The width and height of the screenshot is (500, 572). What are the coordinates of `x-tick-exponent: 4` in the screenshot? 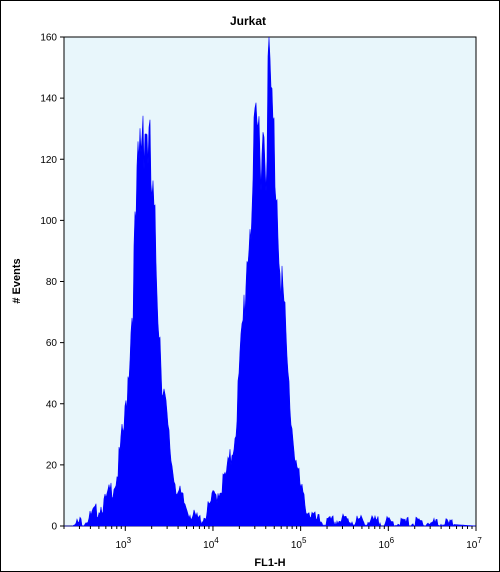 It's located at (216, 540).